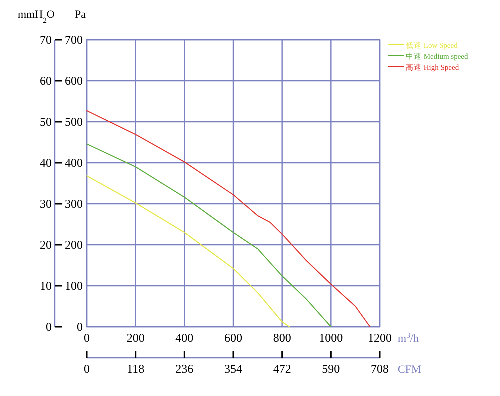  Describe the element at coordinates (282, 369) in the screenshot. I see `x2-tick-label: 472` at that location.